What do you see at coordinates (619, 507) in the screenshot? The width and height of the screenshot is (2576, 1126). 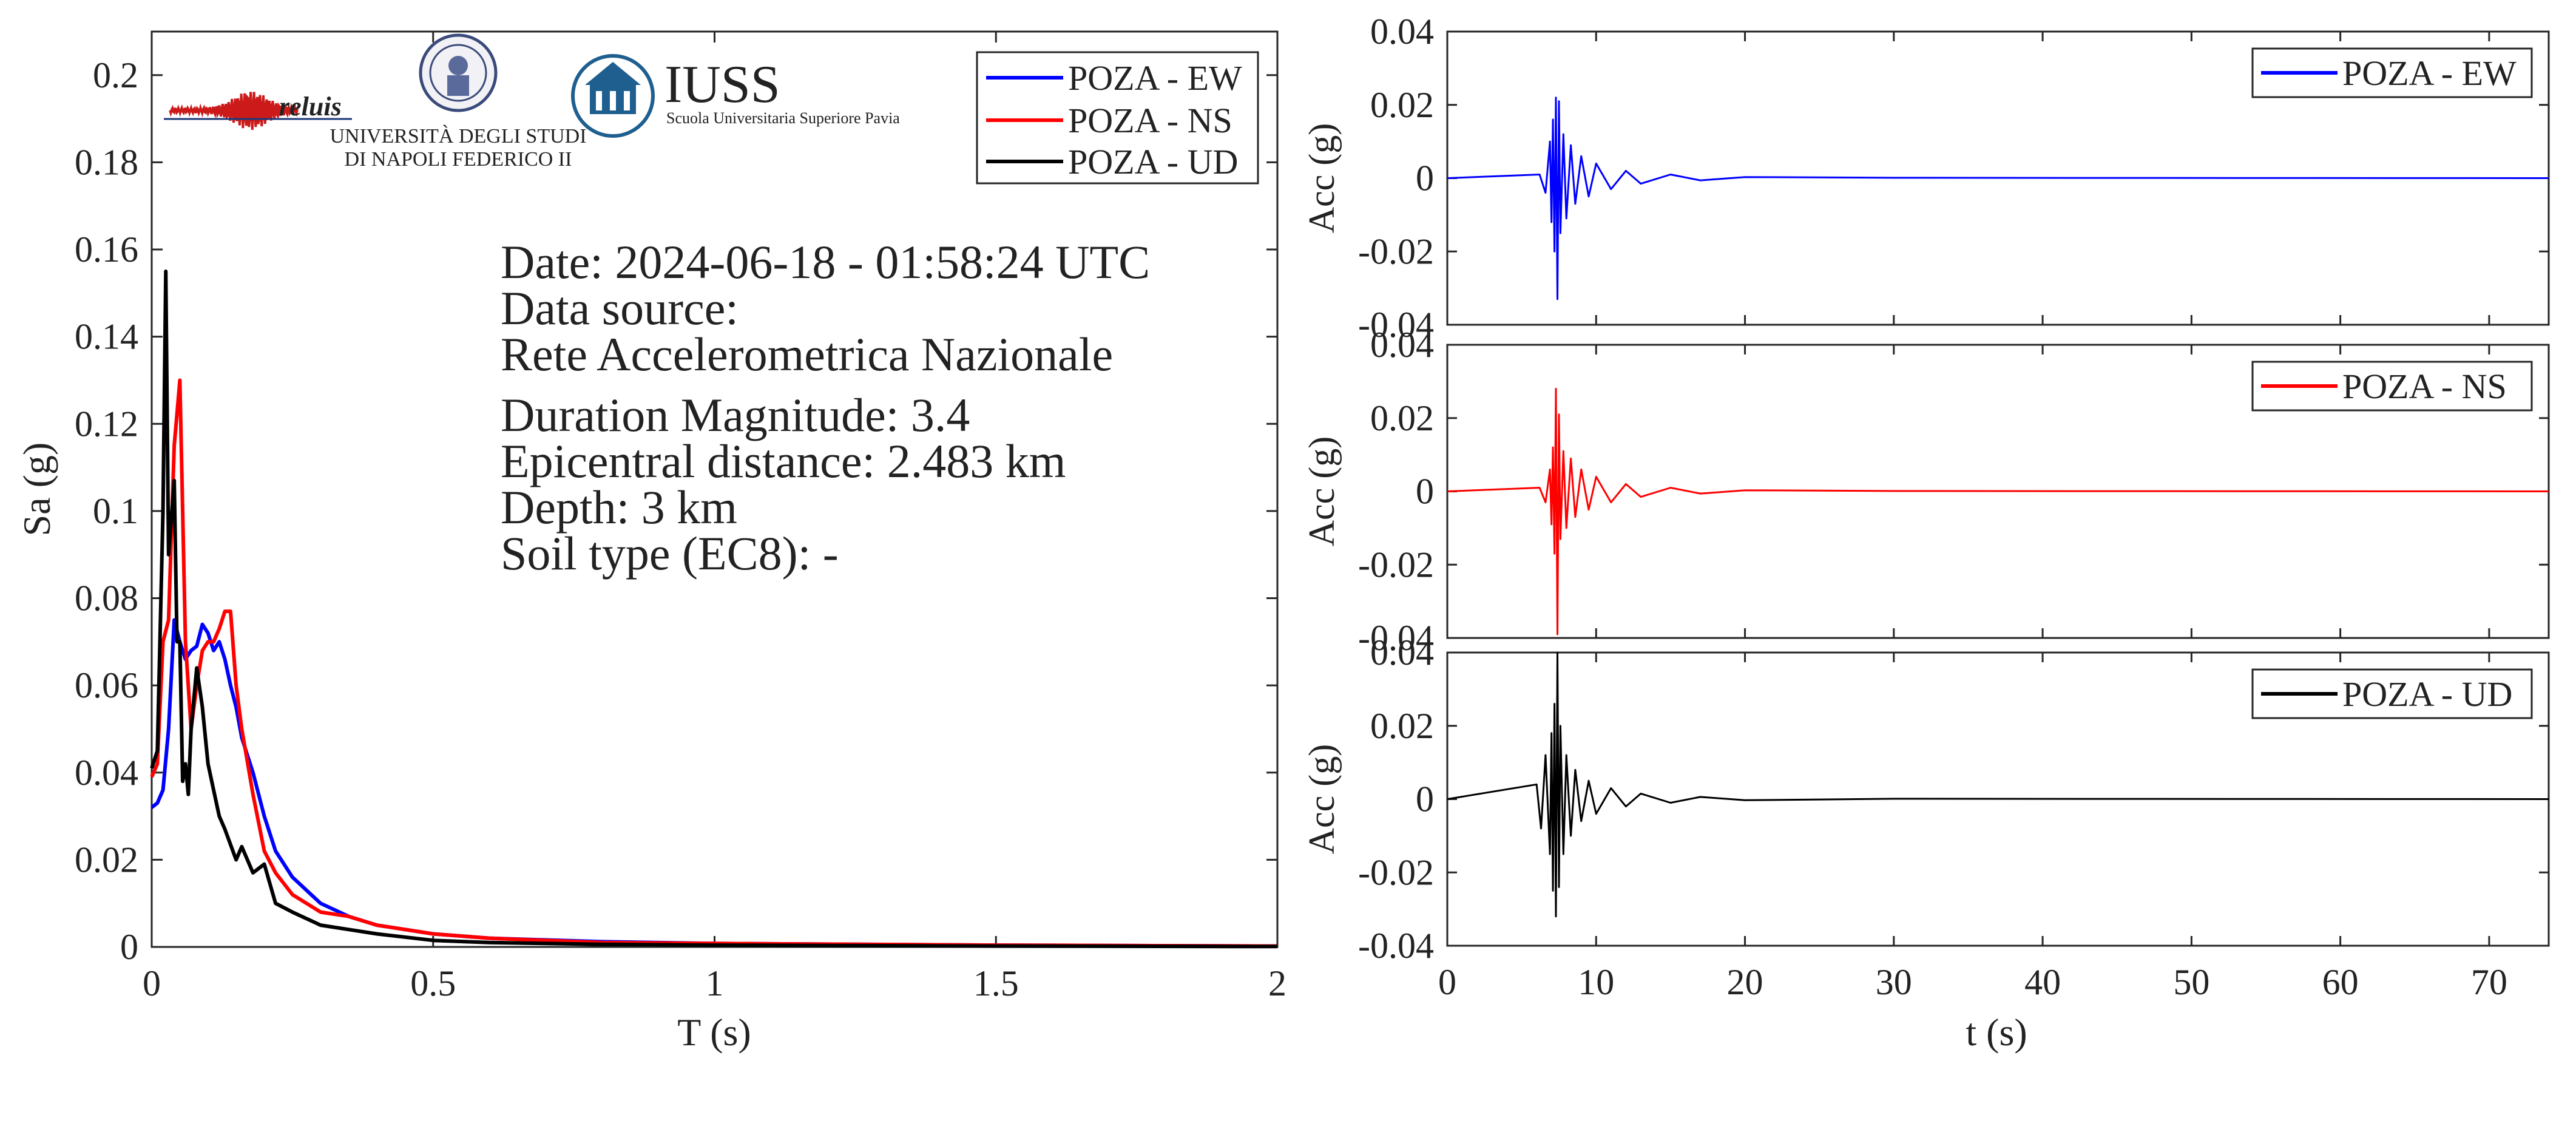 I see `event-depth: Depth: 3 km` at bounding box center [619, 507].